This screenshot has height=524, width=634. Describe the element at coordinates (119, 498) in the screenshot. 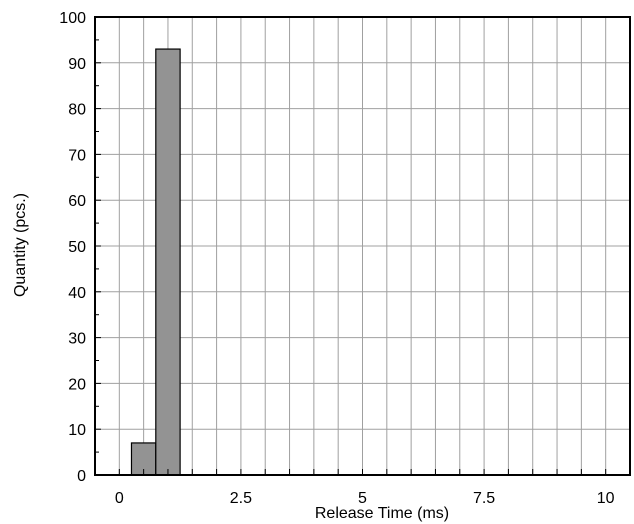

I see `x-tick-label: 0` at that location.